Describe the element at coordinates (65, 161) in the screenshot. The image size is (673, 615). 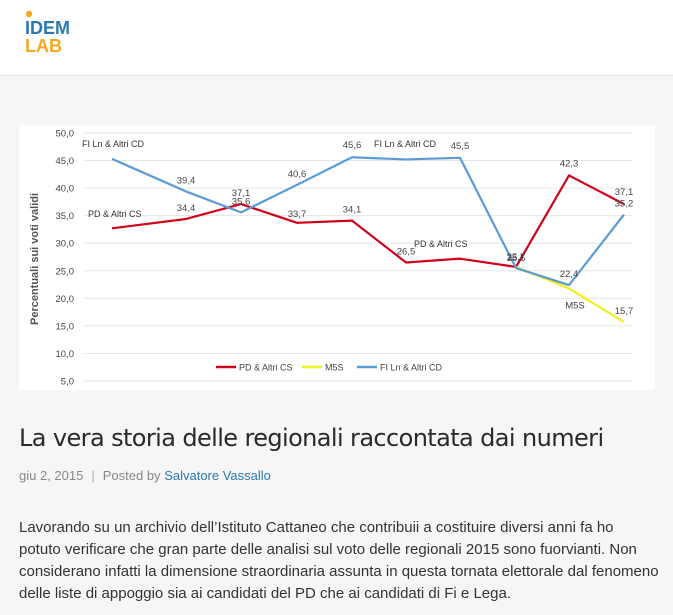
I see `y-tick-label: 45,0` at that location.